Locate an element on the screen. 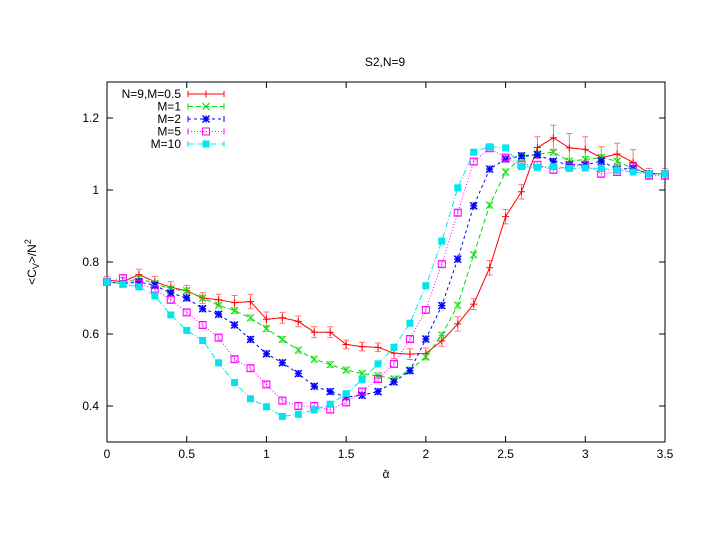  y-axis-label-part: 2 is located at coordinates (28, 241).